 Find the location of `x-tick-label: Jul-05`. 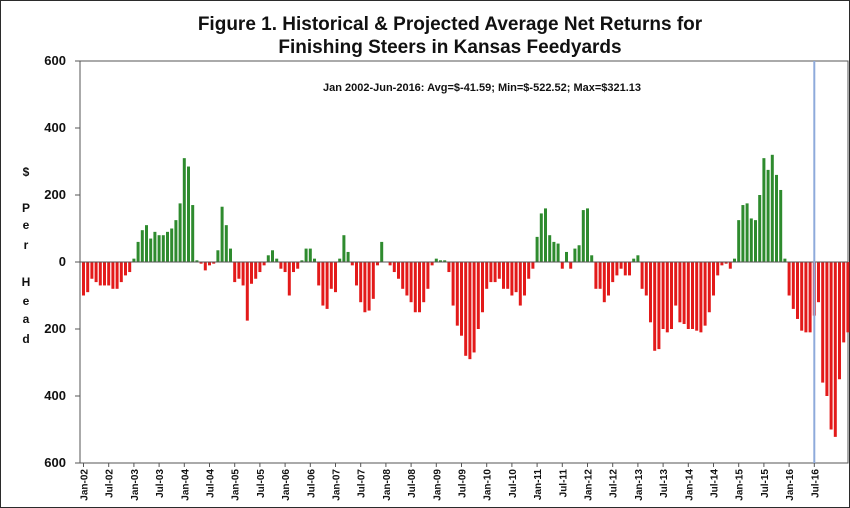

x-tick-label: Jul-05 is located at coordinates (261, 483).